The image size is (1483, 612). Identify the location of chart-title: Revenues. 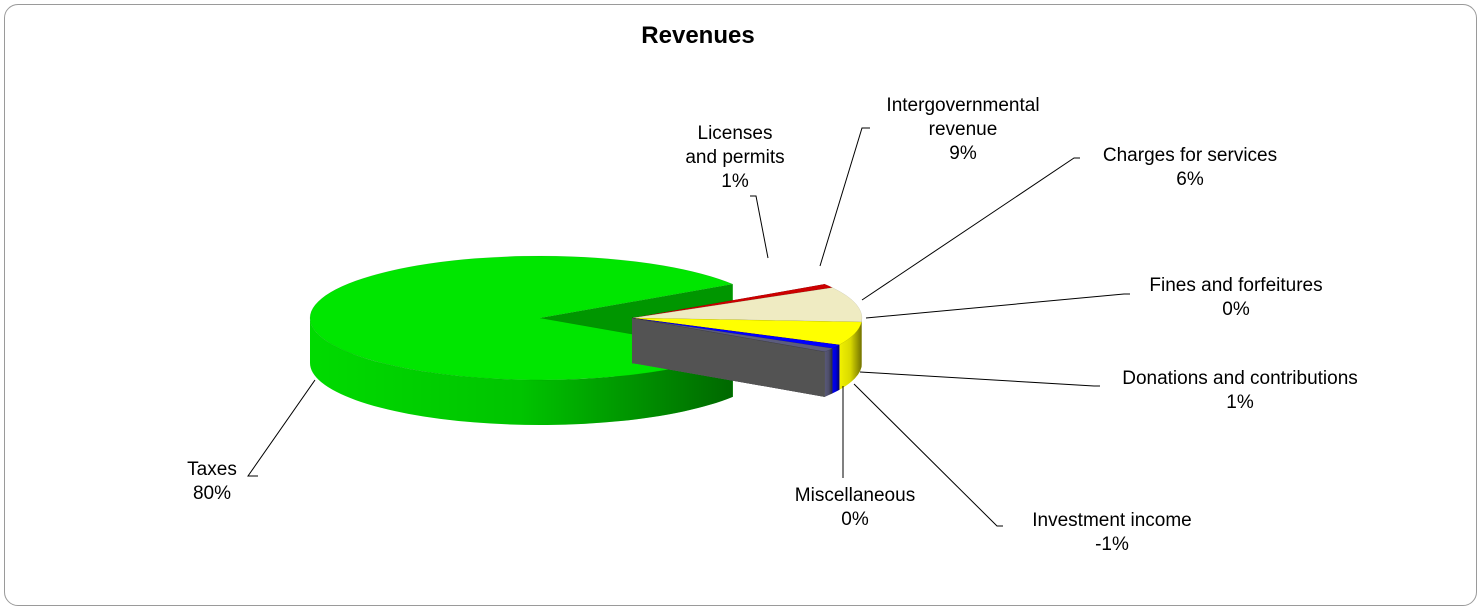
(698, 35).